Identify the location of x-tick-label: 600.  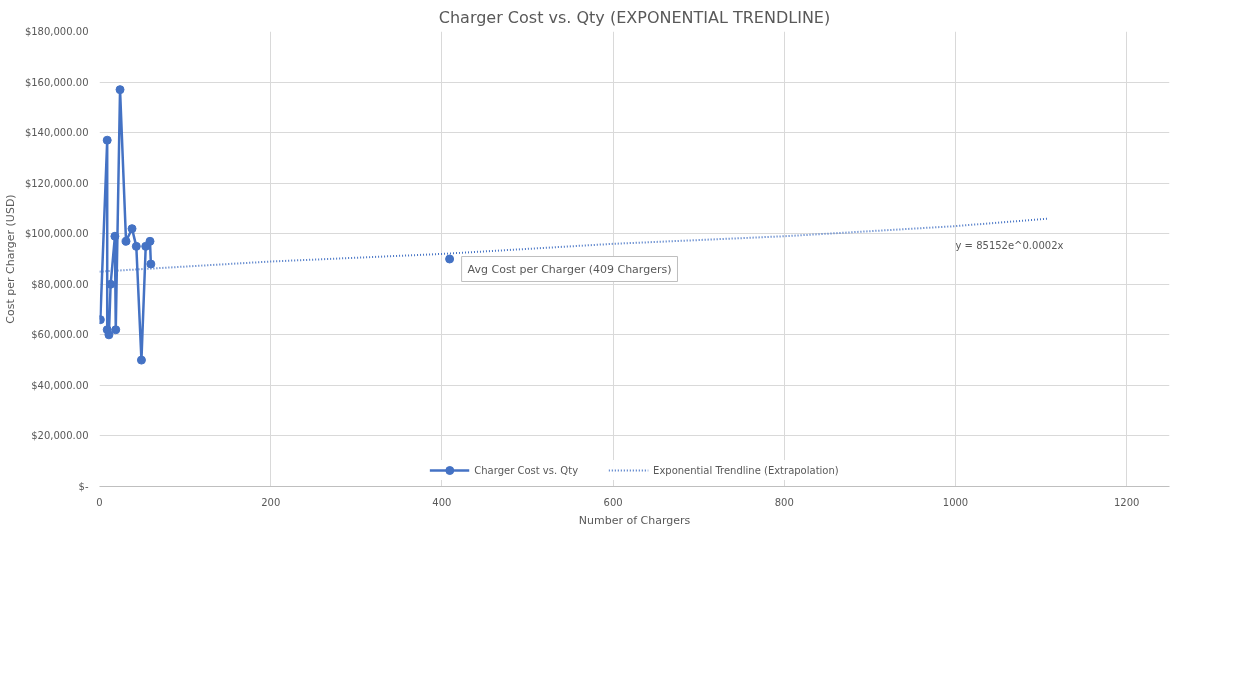
(613, 502).